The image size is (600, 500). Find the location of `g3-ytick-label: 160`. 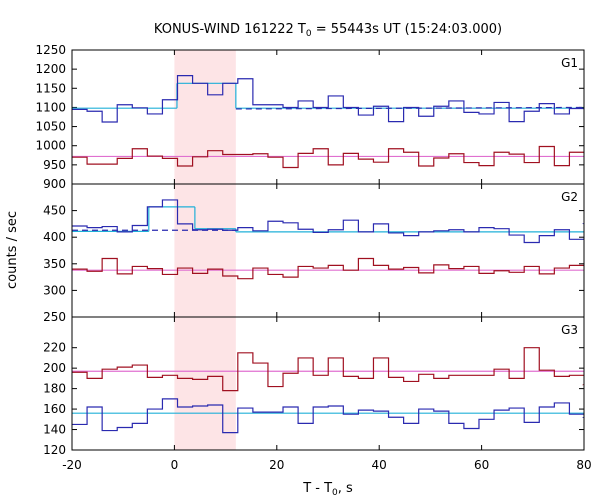

g3-ytick-label: 160 is located at coordinates (54, 409).